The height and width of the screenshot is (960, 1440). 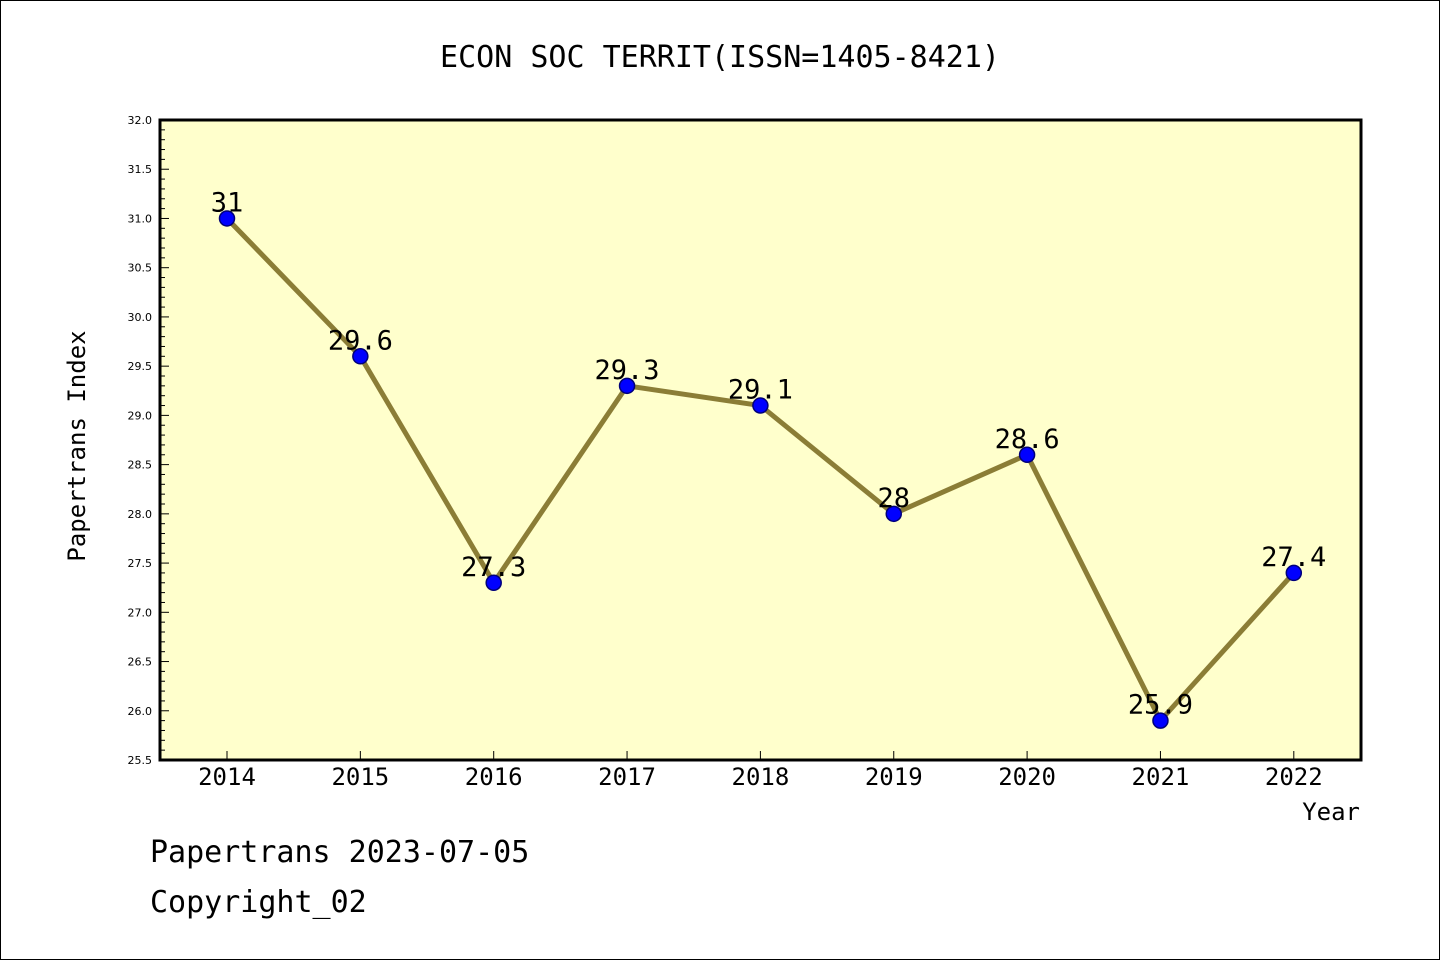 I want to click on y-tick-label: 26.0, so click(x=140, y=711).